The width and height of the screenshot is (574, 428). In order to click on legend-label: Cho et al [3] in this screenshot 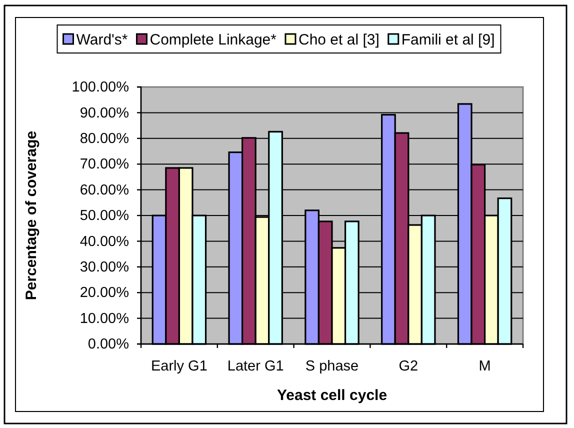, I will do `click(339, 39)`.